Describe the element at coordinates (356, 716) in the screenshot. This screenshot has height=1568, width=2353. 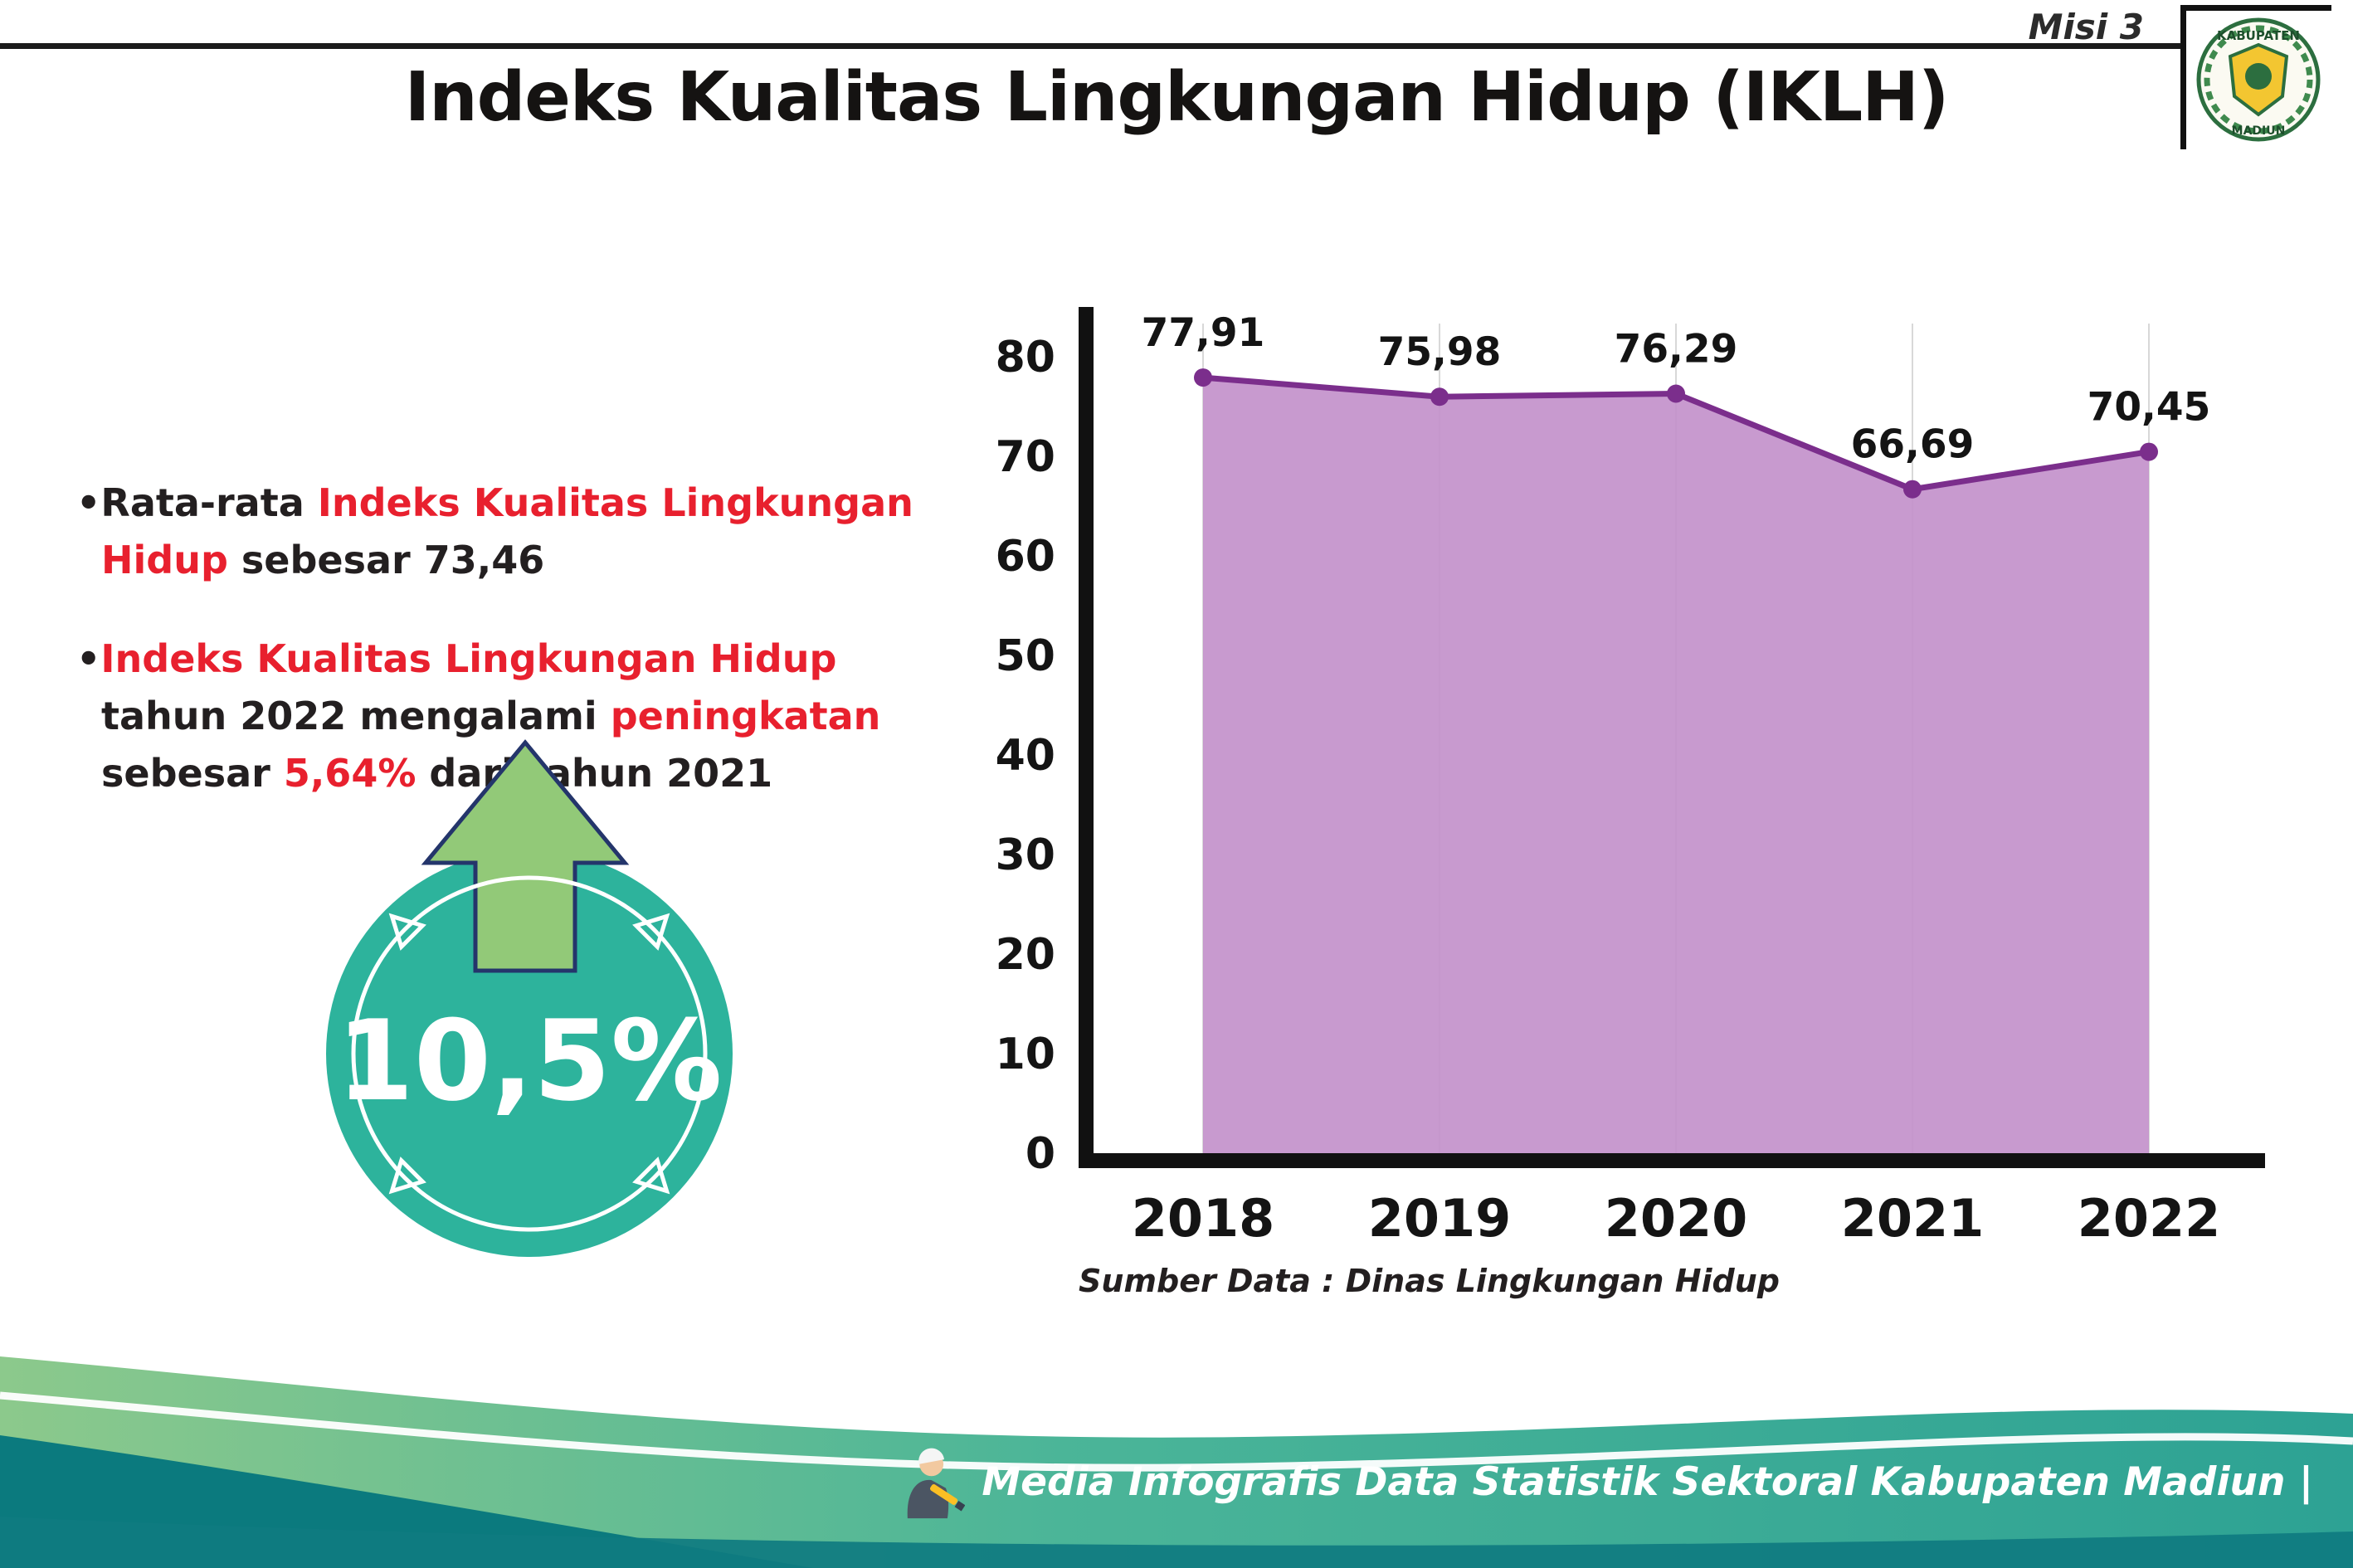
I see `text-run: tahun 2022 mengalami` at that location.